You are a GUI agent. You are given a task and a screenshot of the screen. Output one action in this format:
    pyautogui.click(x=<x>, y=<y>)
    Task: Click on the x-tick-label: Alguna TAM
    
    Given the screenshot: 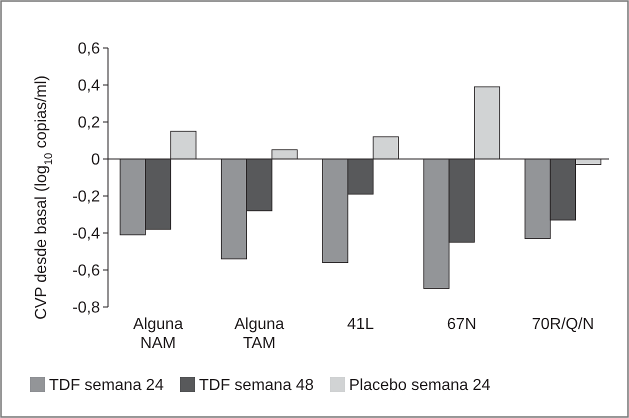 What is the action you would take?
    pyautogui.click(x=259, y=334)
    